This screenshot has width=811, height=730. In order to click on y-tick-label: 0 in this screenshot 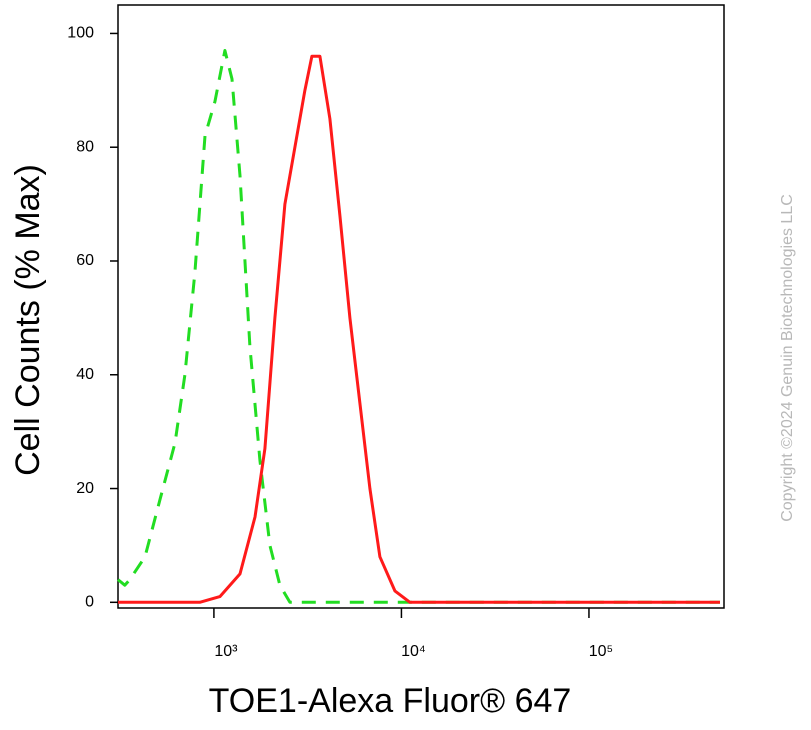, I will do `click(89, 602)`.